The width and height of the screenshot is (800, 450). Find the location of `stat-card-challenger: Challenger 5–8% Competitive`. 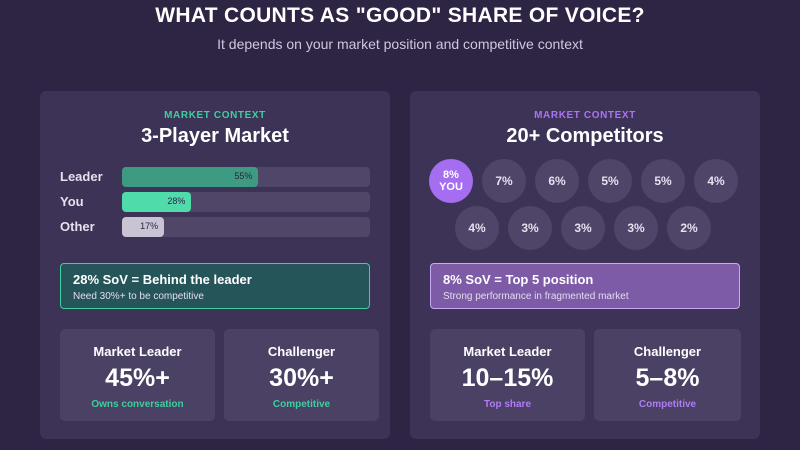

stat-card-challenger: Challenger 5–8% Competitive is located at coordinates (667, 375).